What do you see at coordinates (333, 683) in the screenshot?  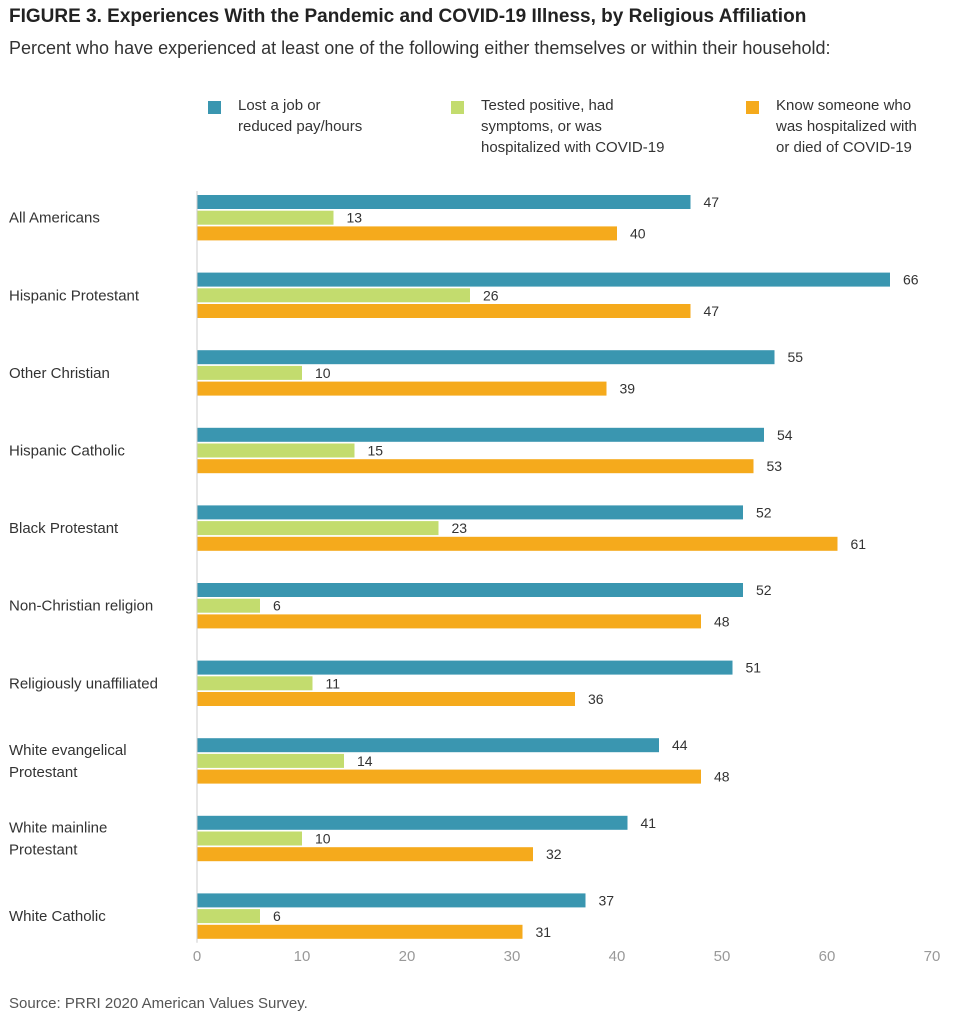 I see `data-label: 11` at bounding box center [333, 683].